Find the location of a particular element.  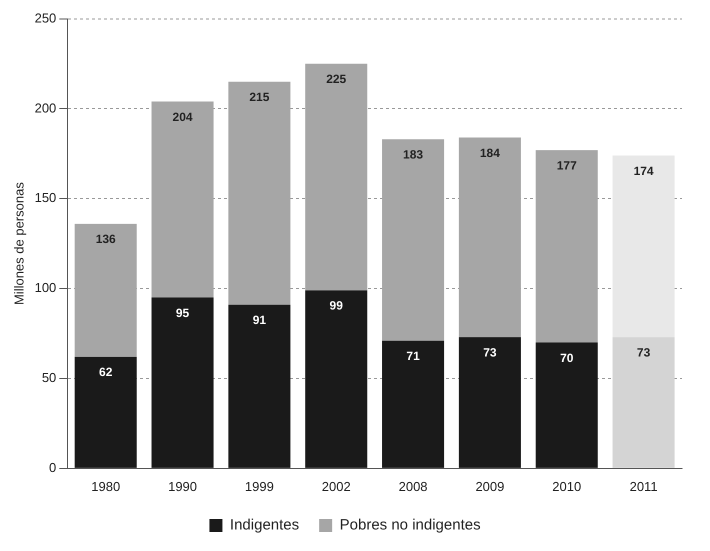

legend-label: Indigentes is located at coordinates (265, 525).